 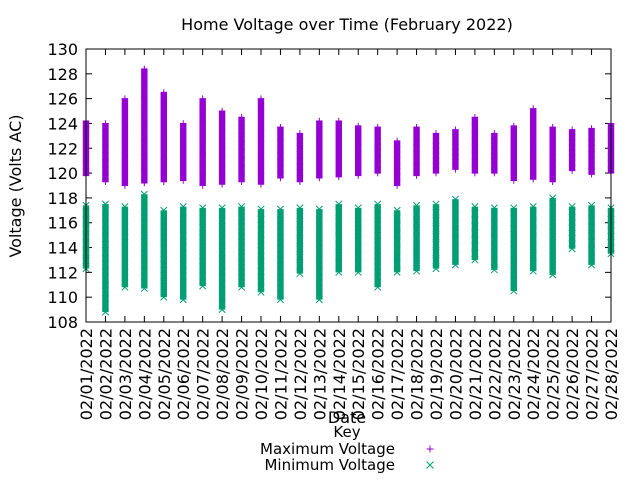 What do you see at coordinates (62, 297) in the screenshot?
I see `y-tick-label: 110` at bounding box center [62, 297].